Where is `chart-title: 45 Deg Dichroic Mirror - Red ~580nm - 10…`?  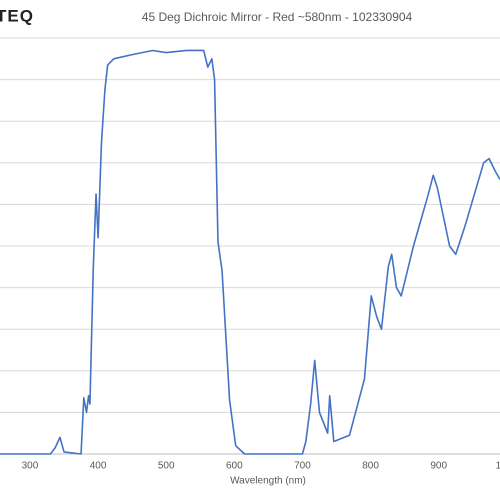
chart-title: 45 Deg Dichroic Mirror - Red ~580nm - 10… is located at coordinates (277, 17).